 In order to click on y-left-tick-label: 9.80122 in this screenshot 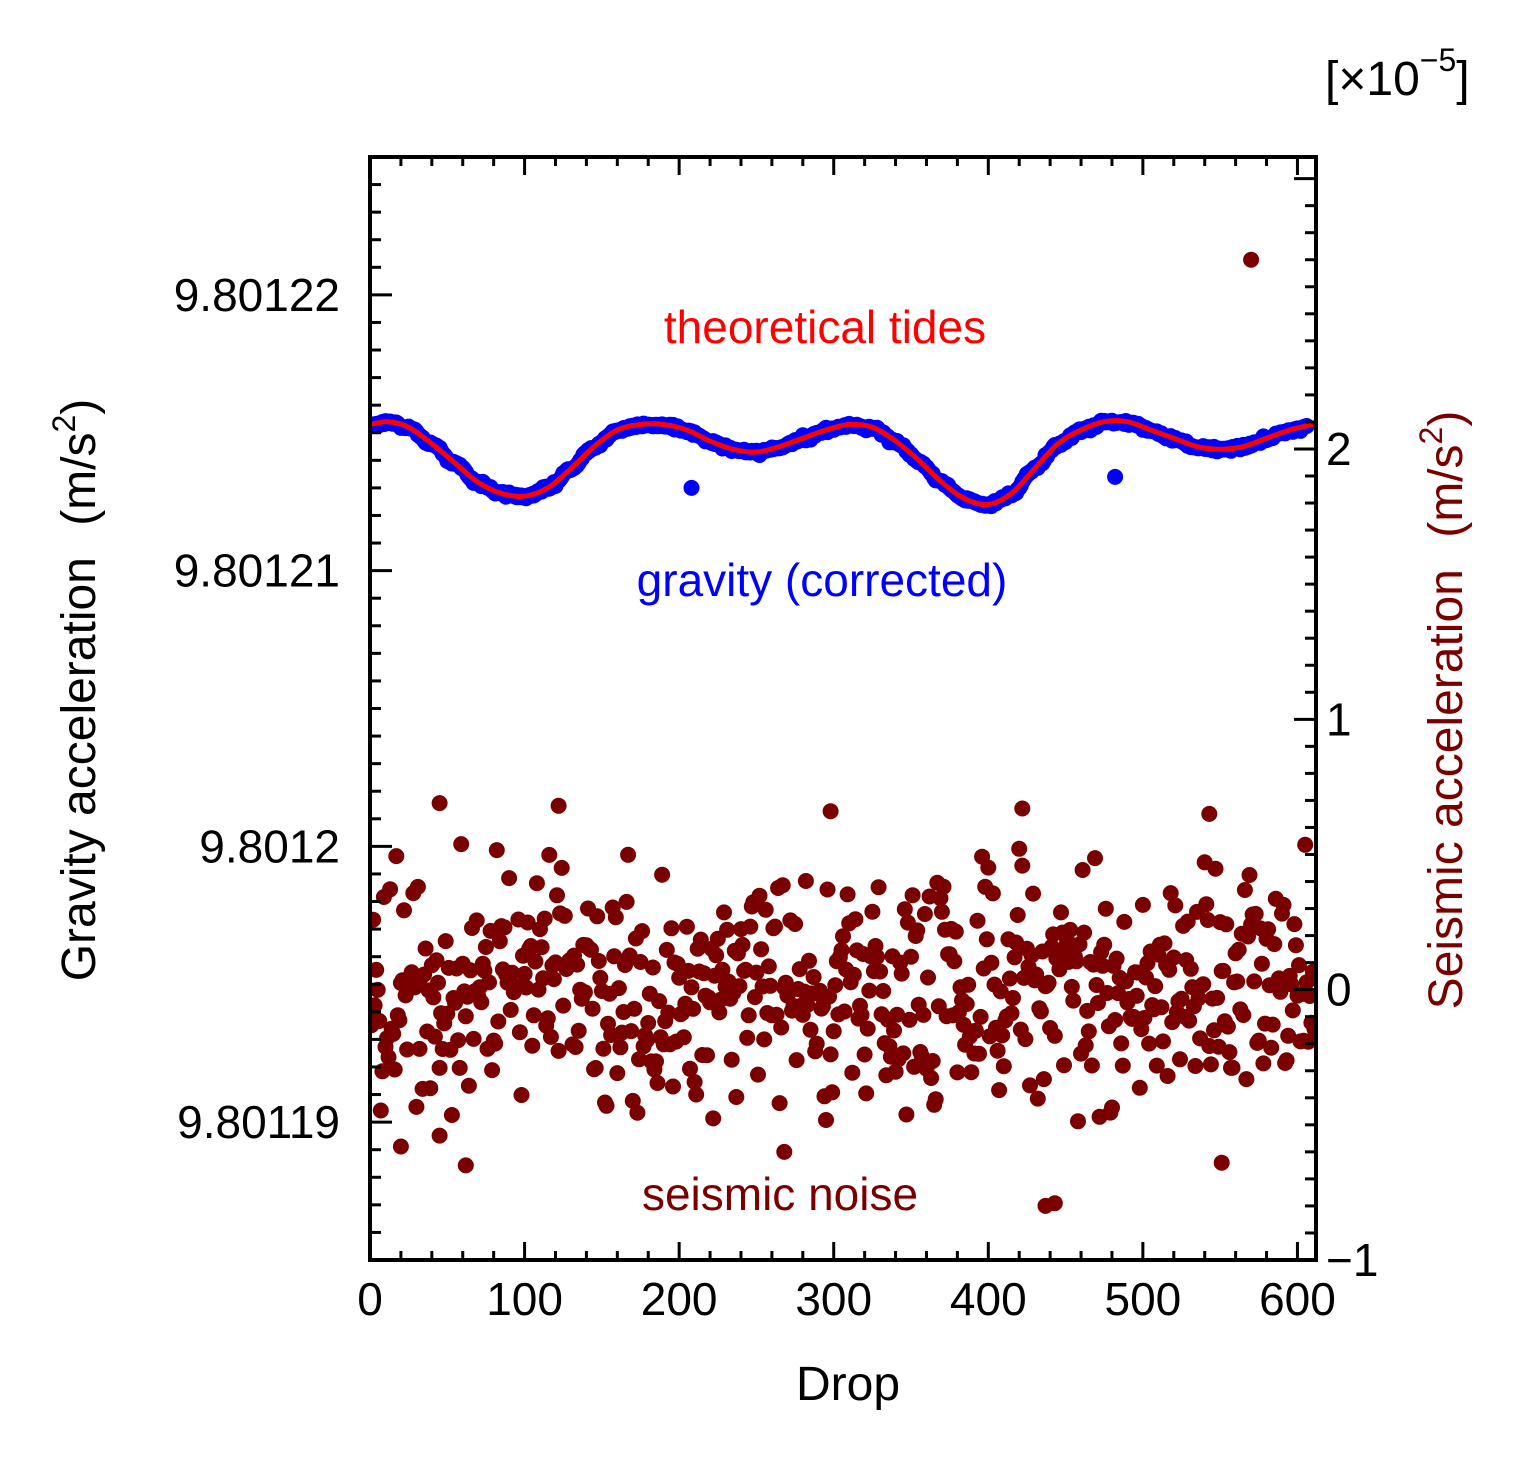, I will do `click(257, 295)`.